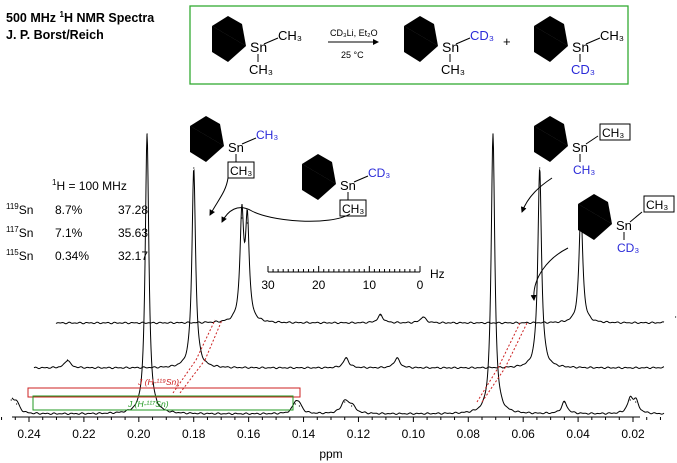  I want to click on x-tick-label: 0.06, so click(524, 434).